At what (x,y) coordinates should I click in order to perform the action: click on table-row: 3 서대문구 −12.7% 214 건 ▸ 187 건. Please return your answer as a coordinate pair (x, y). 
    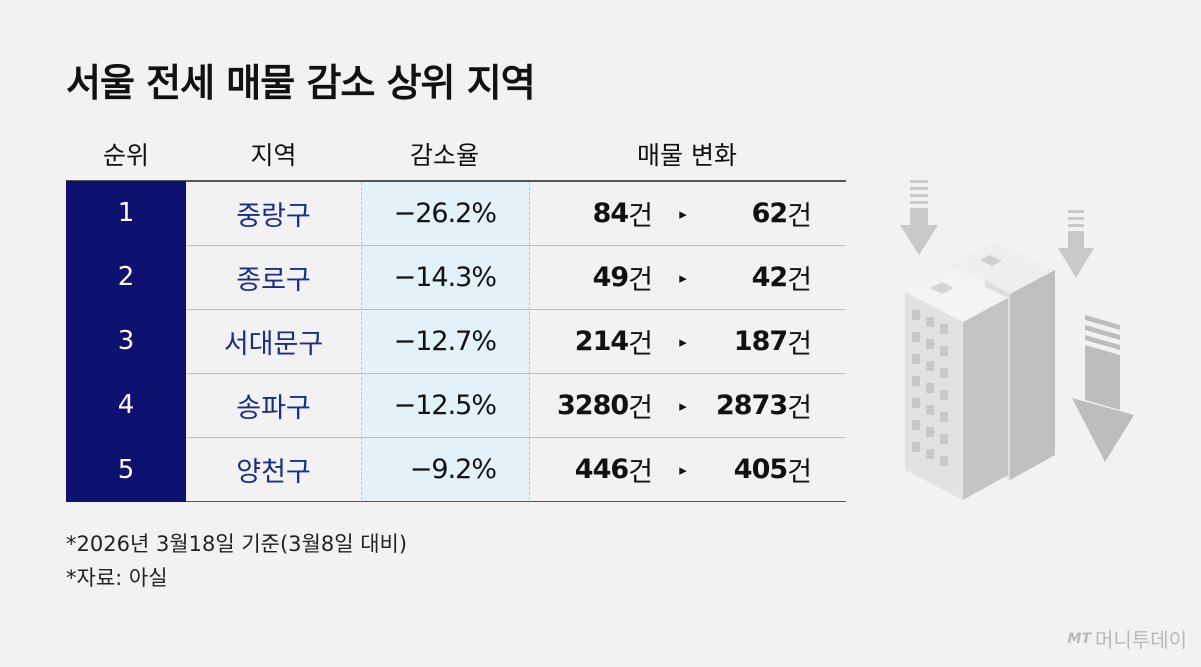
    Looking at the image, I should click on (456, 341).